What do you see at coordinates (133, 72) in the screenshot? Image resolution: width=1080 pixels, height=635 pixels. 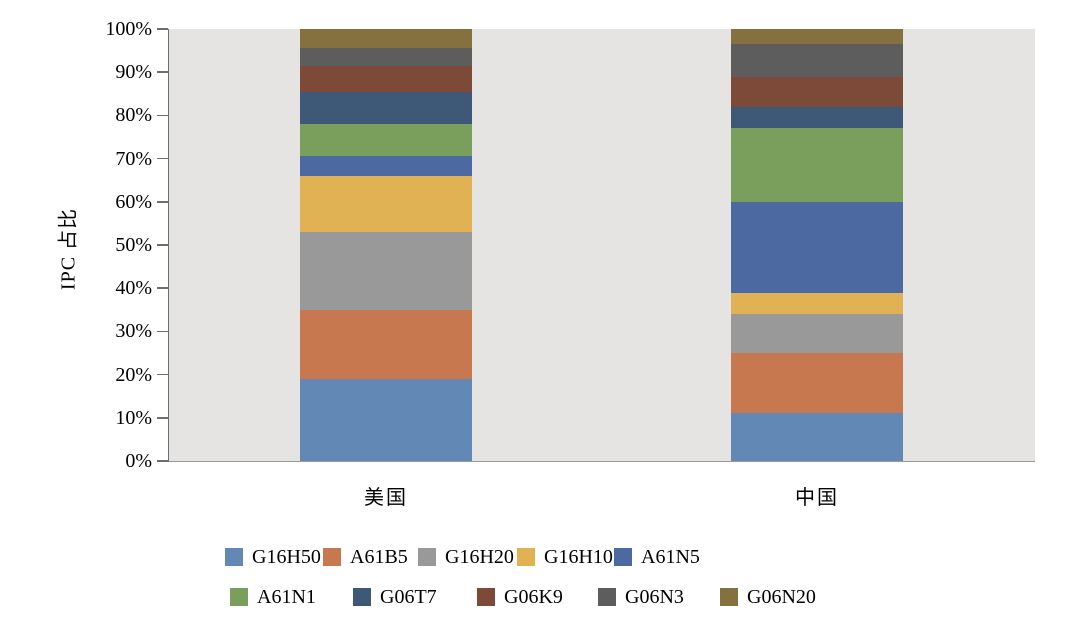 I see `y-axis-tick-label: 90%` at bounding box center [133, 72].